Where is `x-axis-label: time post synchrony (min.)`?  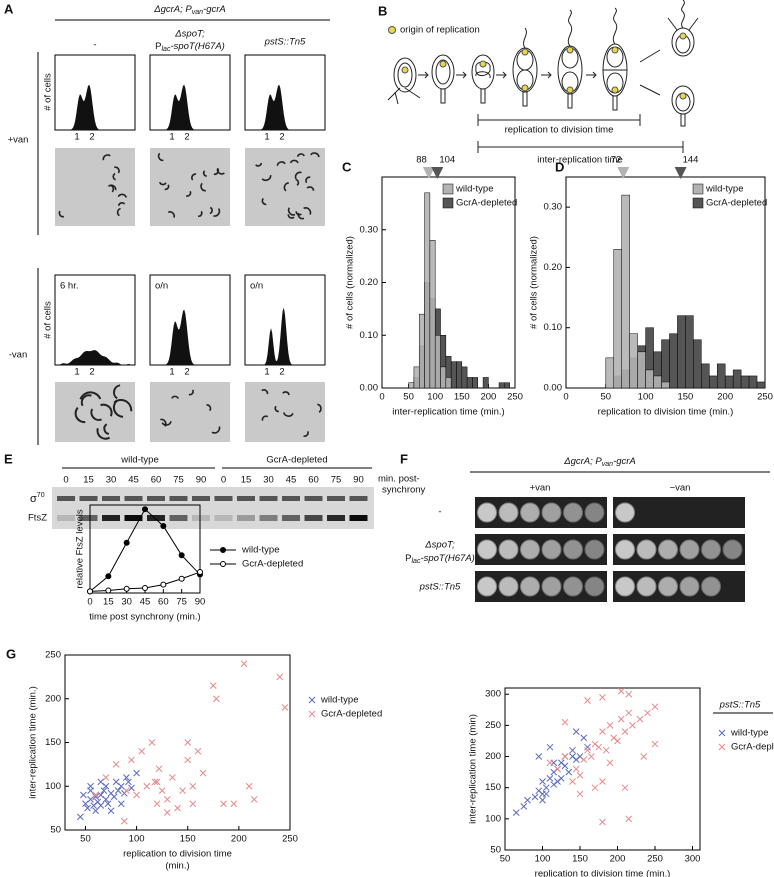 x-axis-label: time post synchrony (min.) is located at coordinates (144, 617).